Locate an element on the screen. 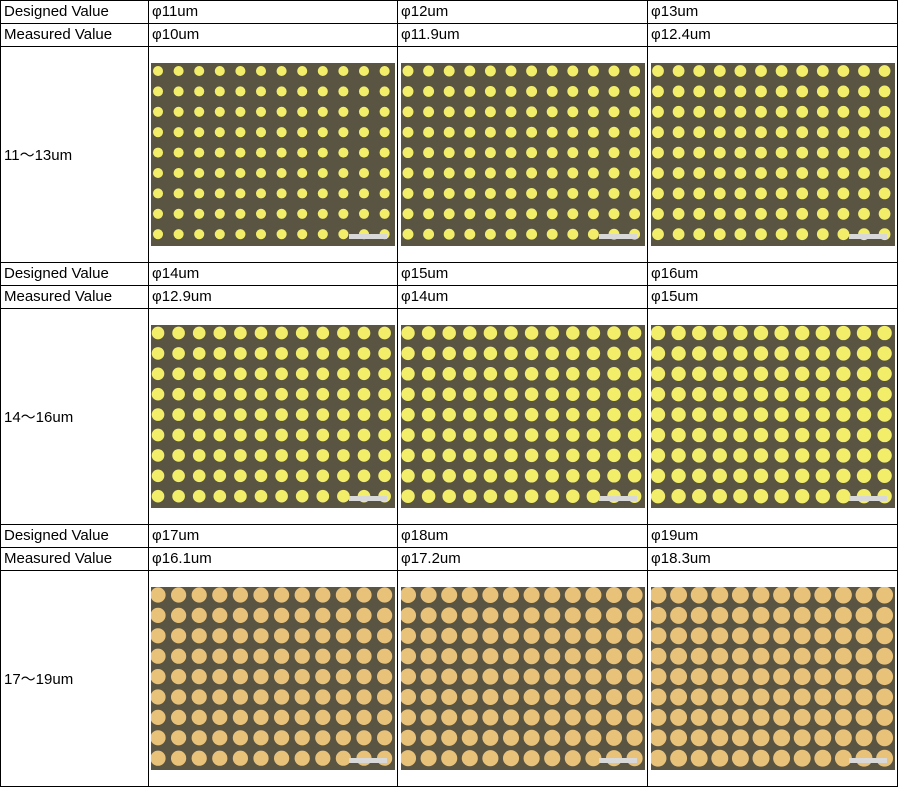 The width and height of the screenshot is (898, 787). dot-array-image is located at coordinates (273, 416).